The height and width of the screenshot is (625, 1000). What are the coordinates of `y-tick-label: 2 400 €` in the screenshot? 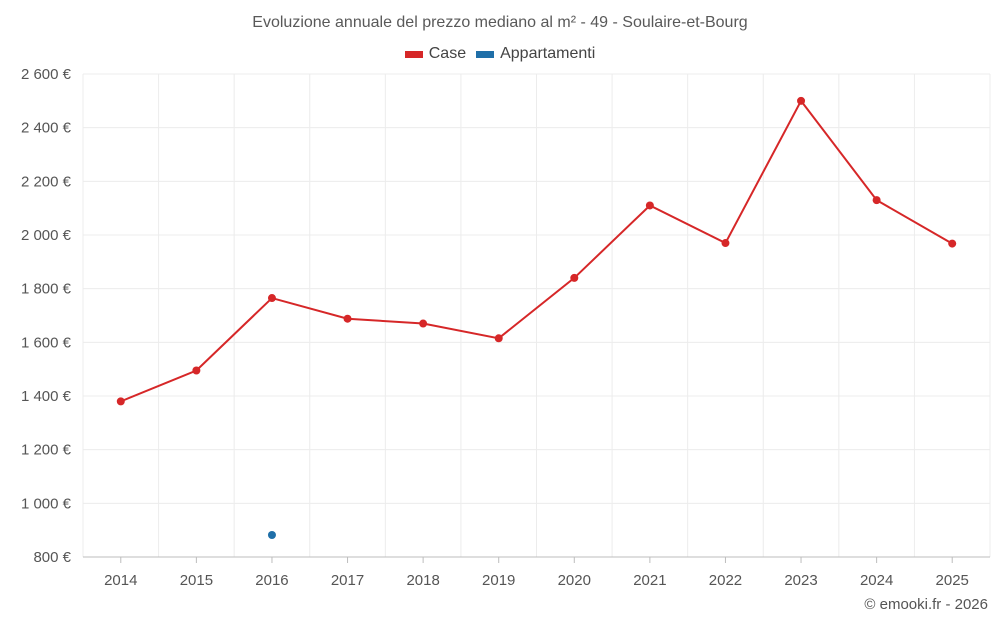 It's located at (46, 128).